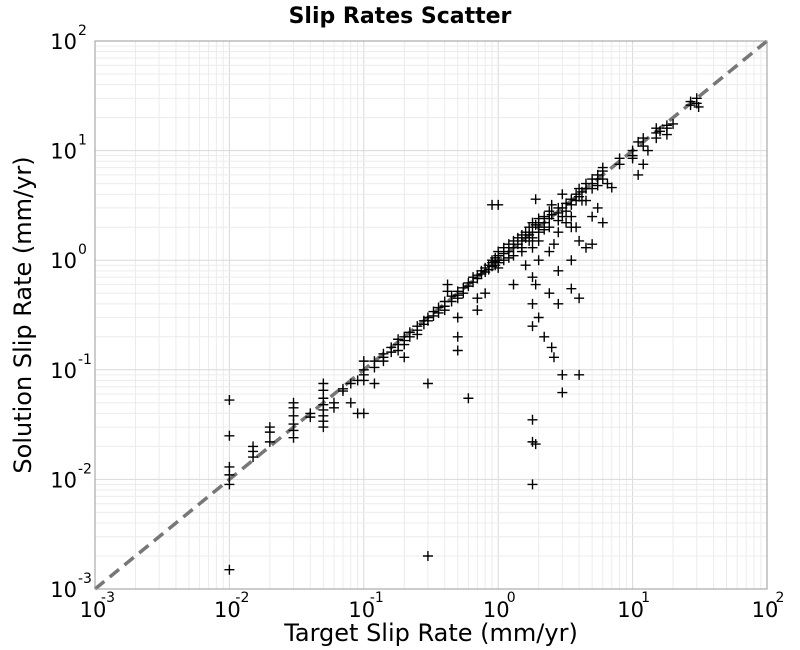  I want to click on y-tick-exponent: -3, so click(85, 579).